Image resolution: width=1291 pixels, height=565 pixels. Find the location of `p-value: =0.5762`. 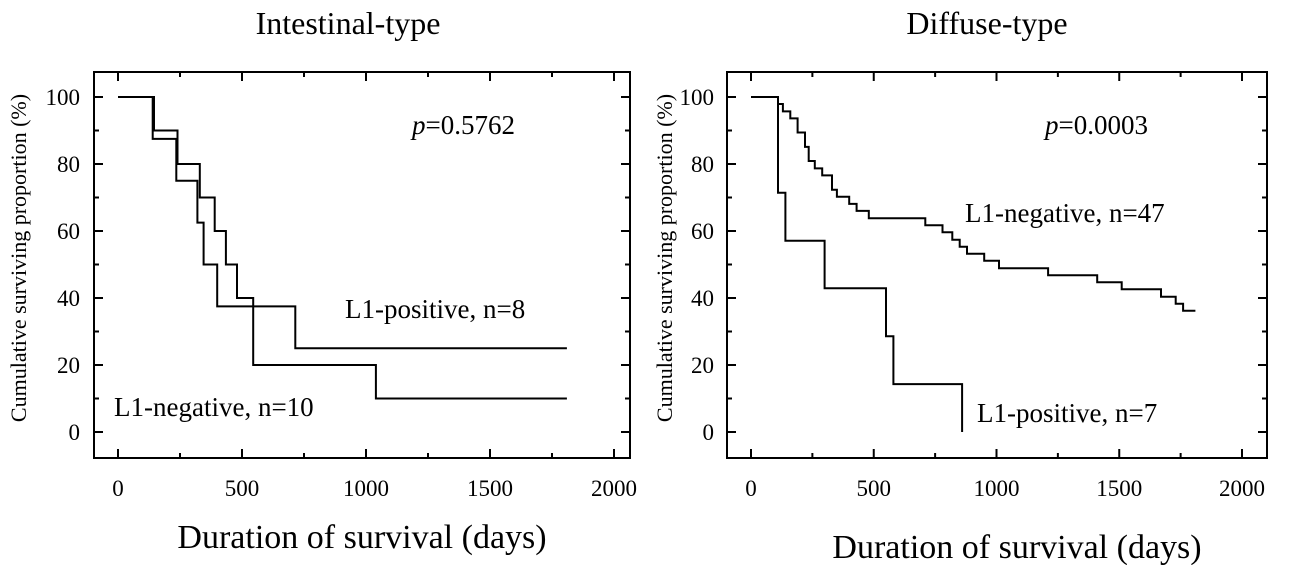

p-value: =0.5762 is located at coordinates (470, 125).